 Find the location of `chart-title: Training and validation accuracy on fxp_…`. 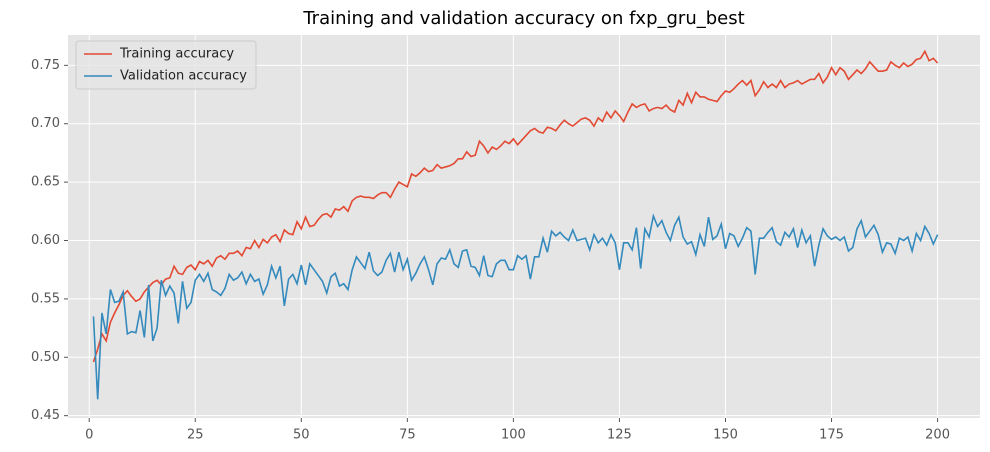

chart-title: Training and validation accuracy on fxp_… is located at coordinates (523, 18).